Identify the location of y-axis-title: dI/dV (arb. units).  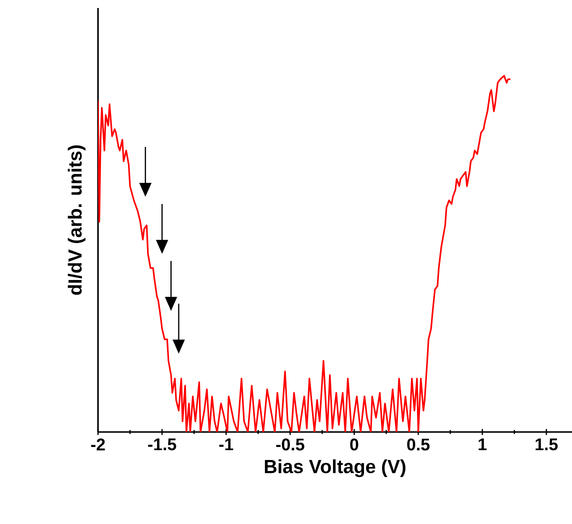
(77, 220).